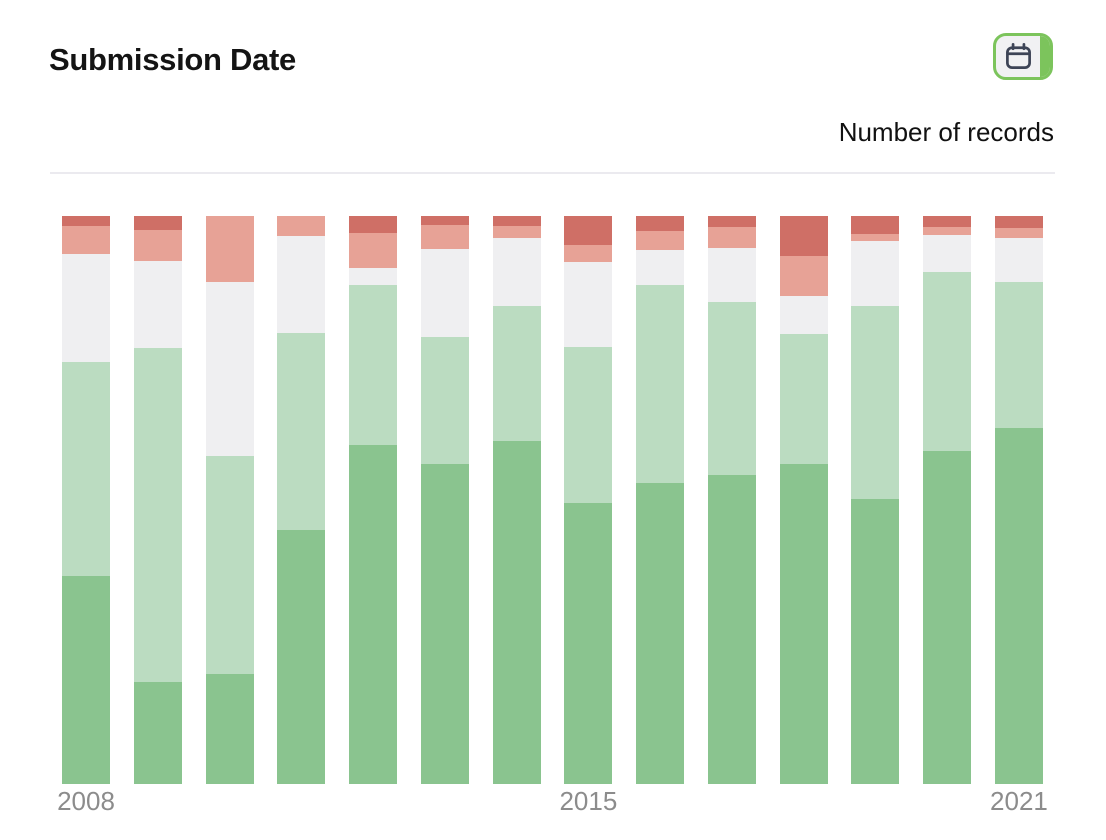 The height and width of the screenshot is (840, 1106). Describe the element at coordinates (660, 223) in the screenshot. I see `bar-2016-segment-dark-red` at that location.